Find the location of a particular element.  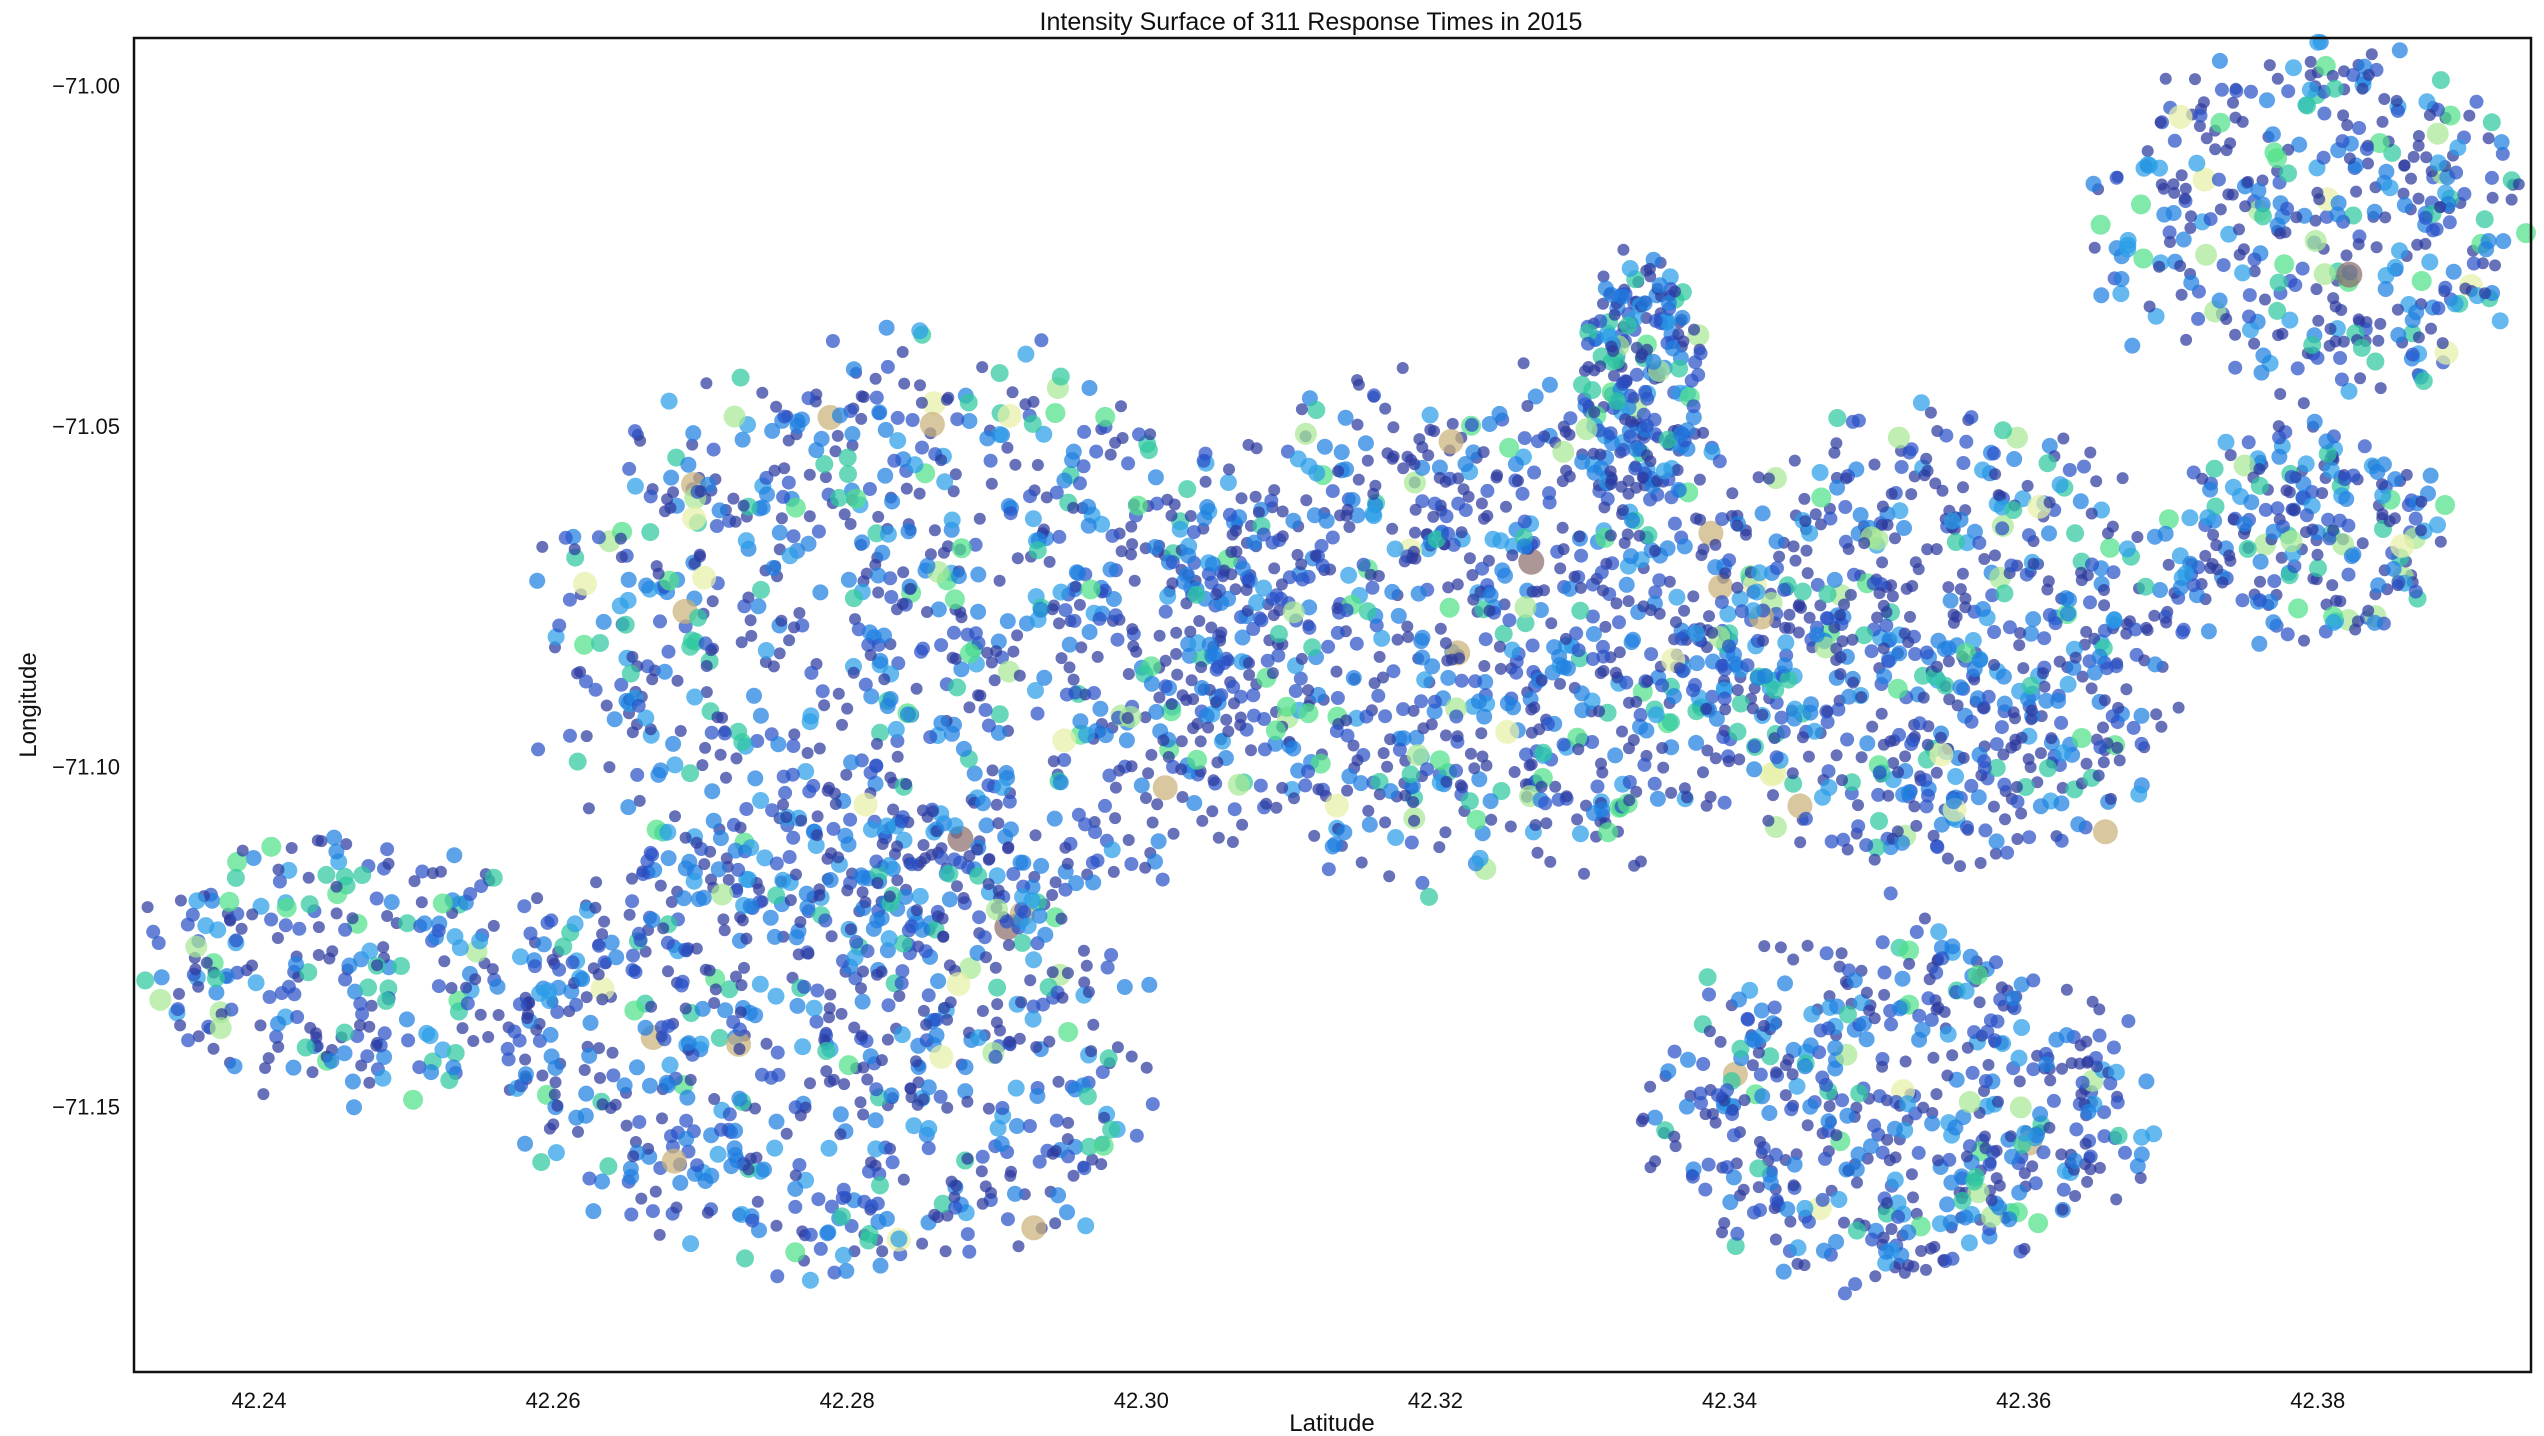

y-tick-label: −71.05 is located at coordinates (86, 426).